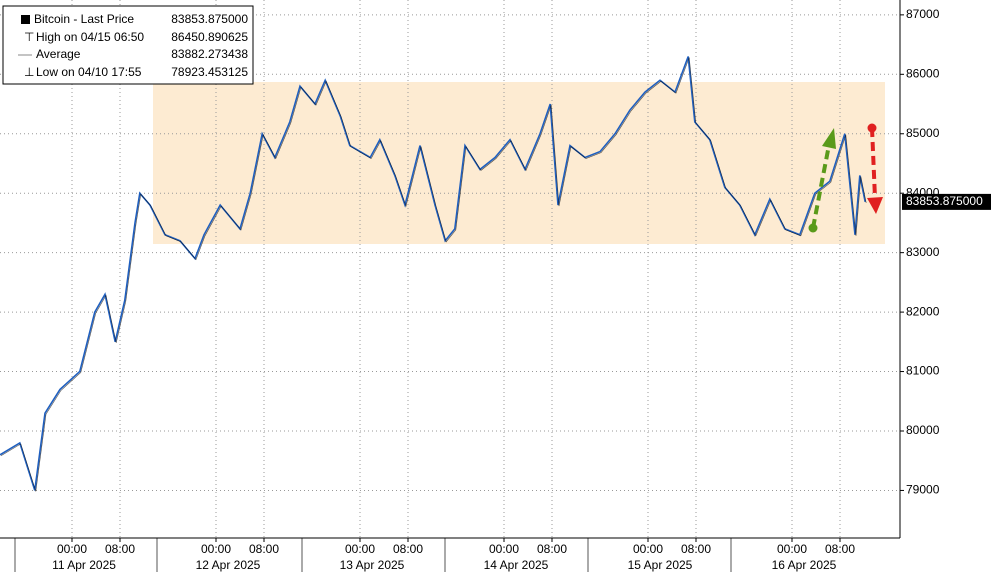  I want to click on legend-value: 83853.875000, so click(209, 19).